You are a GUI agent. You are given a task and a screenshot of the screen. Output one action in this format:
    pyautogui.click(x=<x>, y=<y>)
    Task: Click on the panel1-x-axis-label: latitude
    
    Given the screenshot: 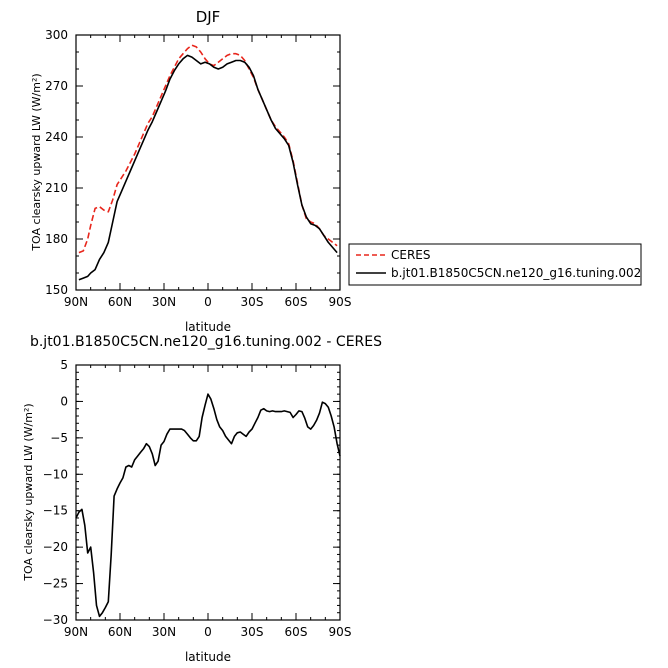 What is the action you would take?
    pyautogui.click(x=208, y=327)
    